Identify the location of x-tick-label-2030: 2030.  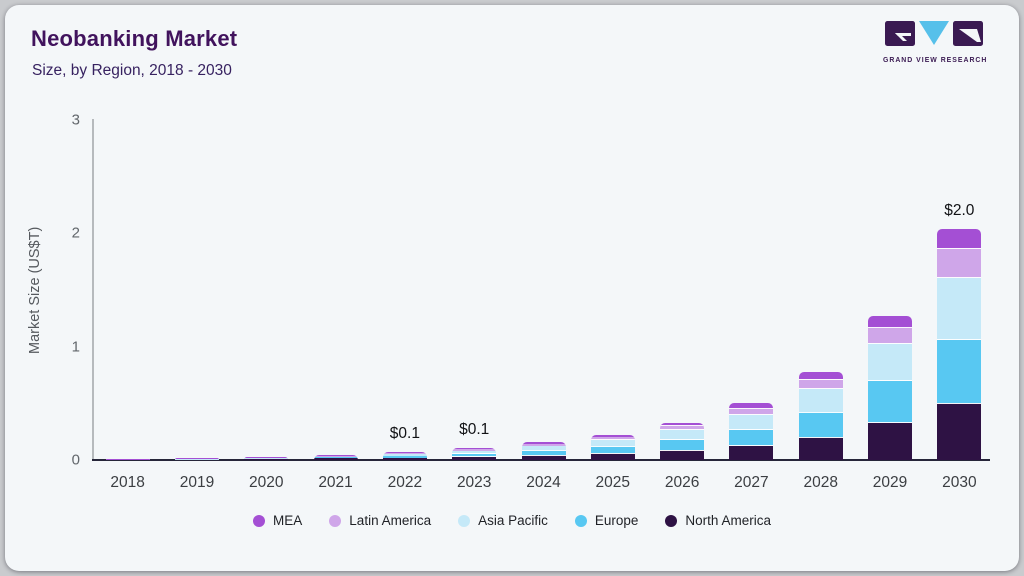
(959, 482).